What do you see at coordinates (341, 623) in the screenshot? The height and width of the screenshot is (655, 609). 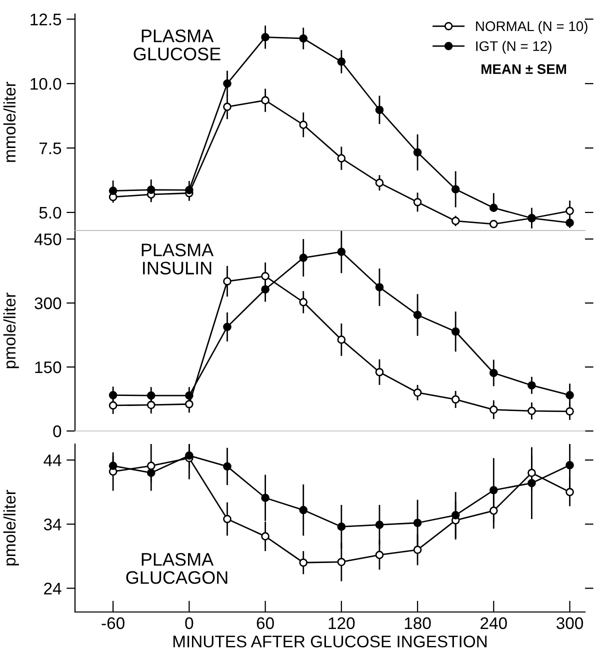 I see `x-tick-label: 120` at bounding box center [341, 623].